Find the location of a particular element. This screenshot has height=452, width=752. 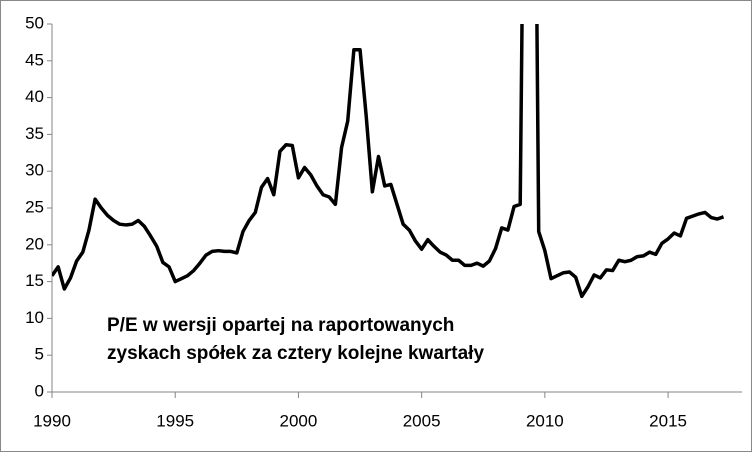

x-tick-label: 1990 is located at coordinates (52, 420).